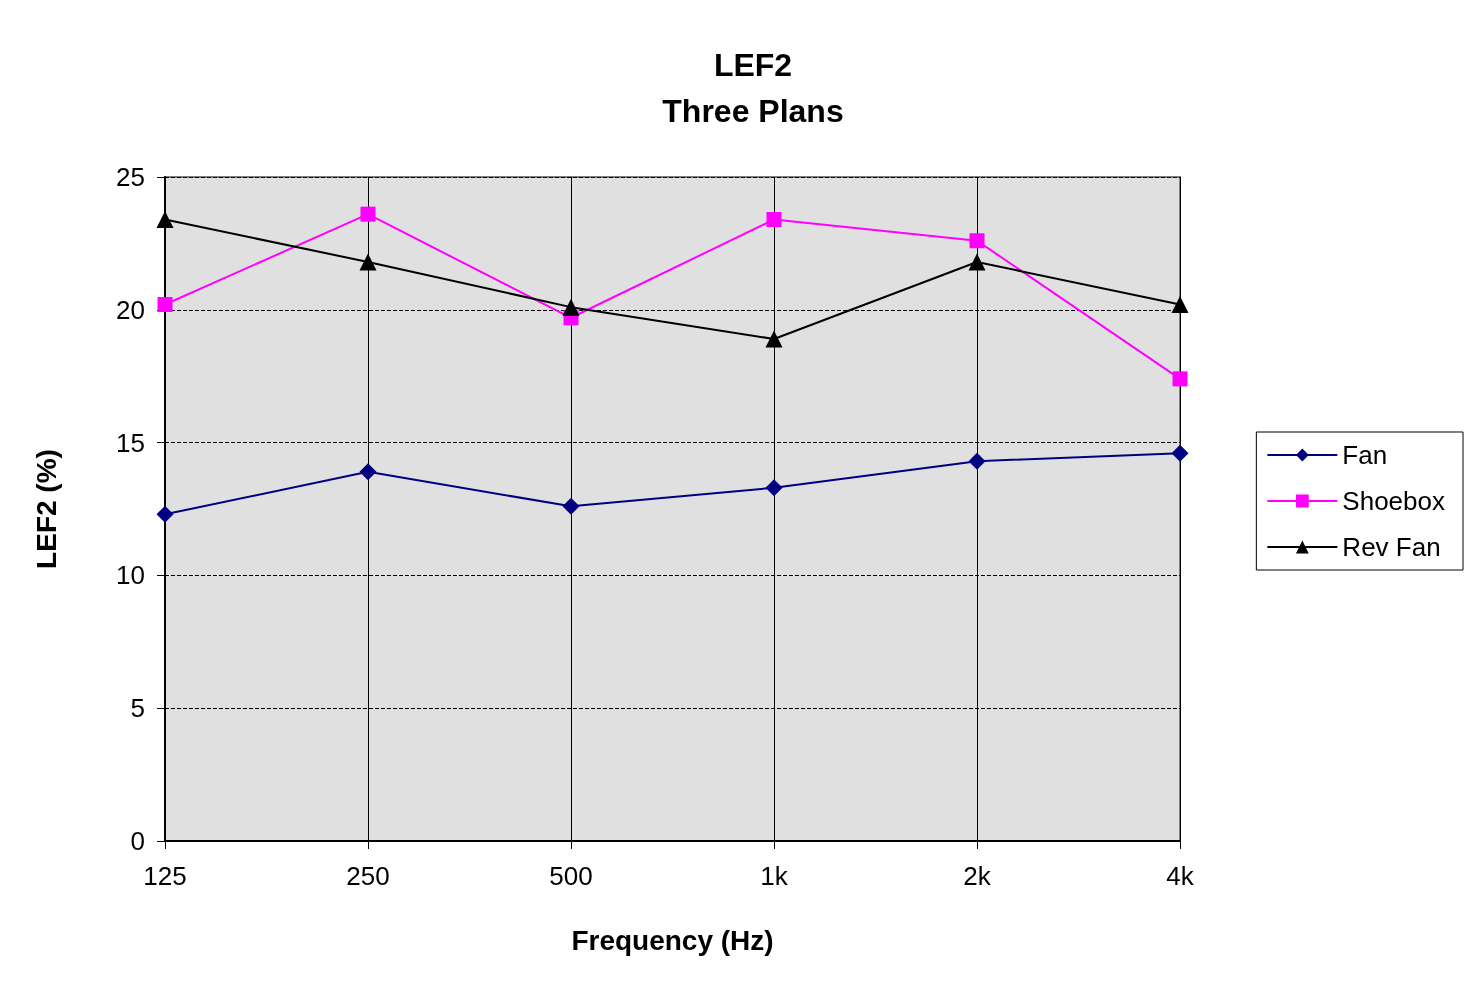 This screenshot has width=1465, height=1005. Describe the element at coordinates (368, 876) in the screenshot. I see `x-tick-label: 250` at that location.